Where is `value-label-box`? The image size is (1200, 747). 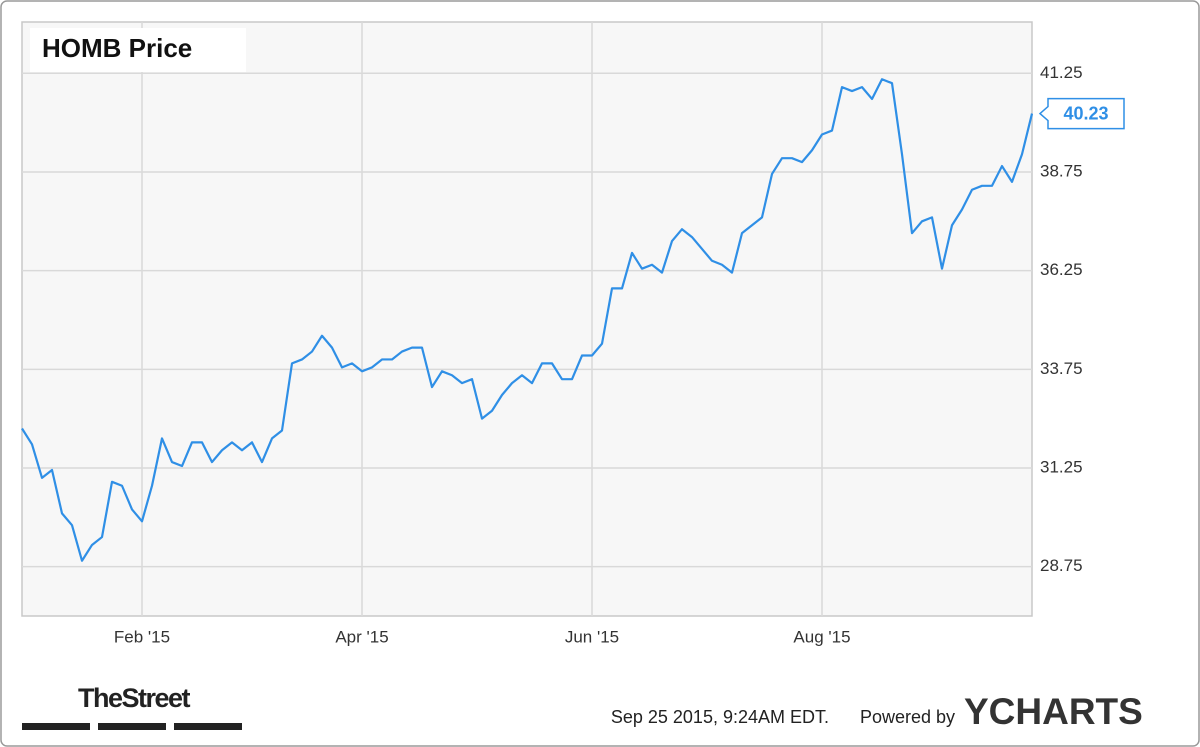
value-label-box is located at coordinates (1081, 113).